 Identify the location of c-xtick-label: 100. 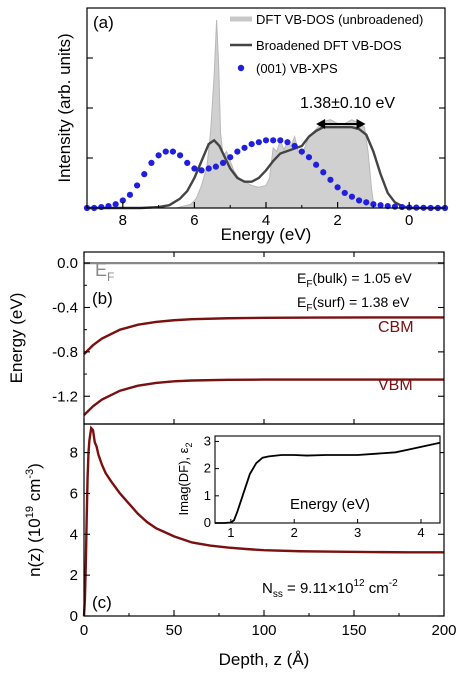
(263, 630).